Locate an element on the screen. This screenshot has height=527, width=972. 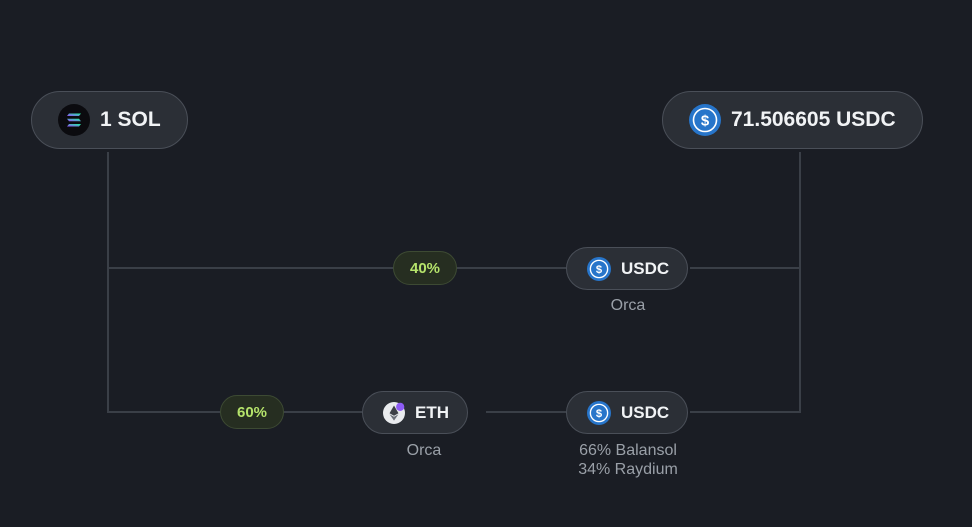
route-split-percent-badge: 40% is located at coordinates (425, 268).